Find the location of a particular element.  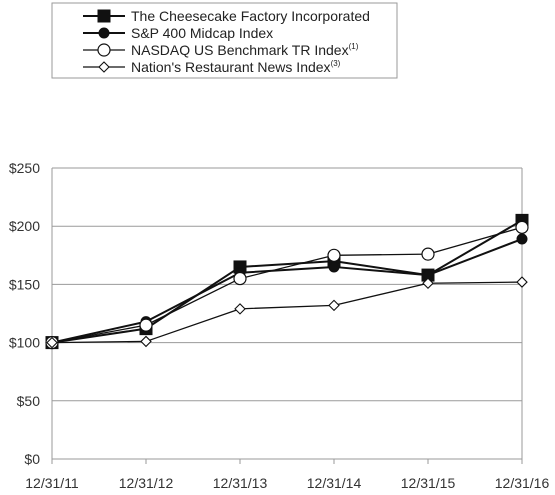

x-tick-label: 12/31/14 is located at coordinates (334, 483).